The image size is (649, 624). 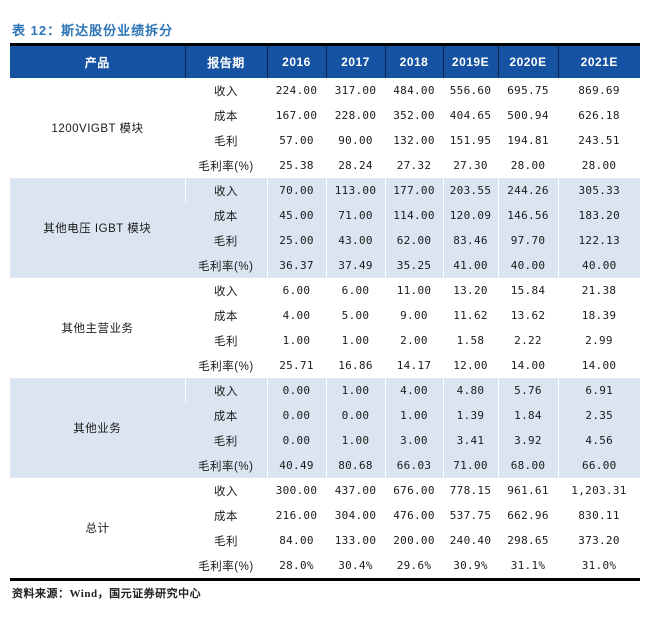 I want to click on table-row: 成本 4.00 5.00 9.00 11.62 13.62 18.39, so click(x=325, y=315).